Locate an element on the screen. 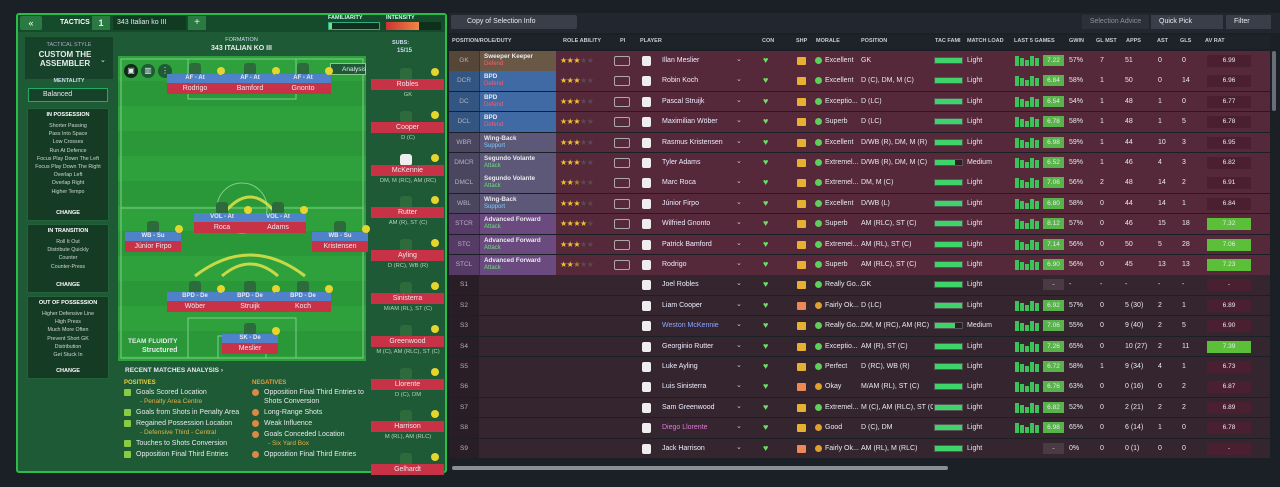 The height and width of the screenshot is (487, 1280). player-name: Roca is located at coordinates (222, 227).